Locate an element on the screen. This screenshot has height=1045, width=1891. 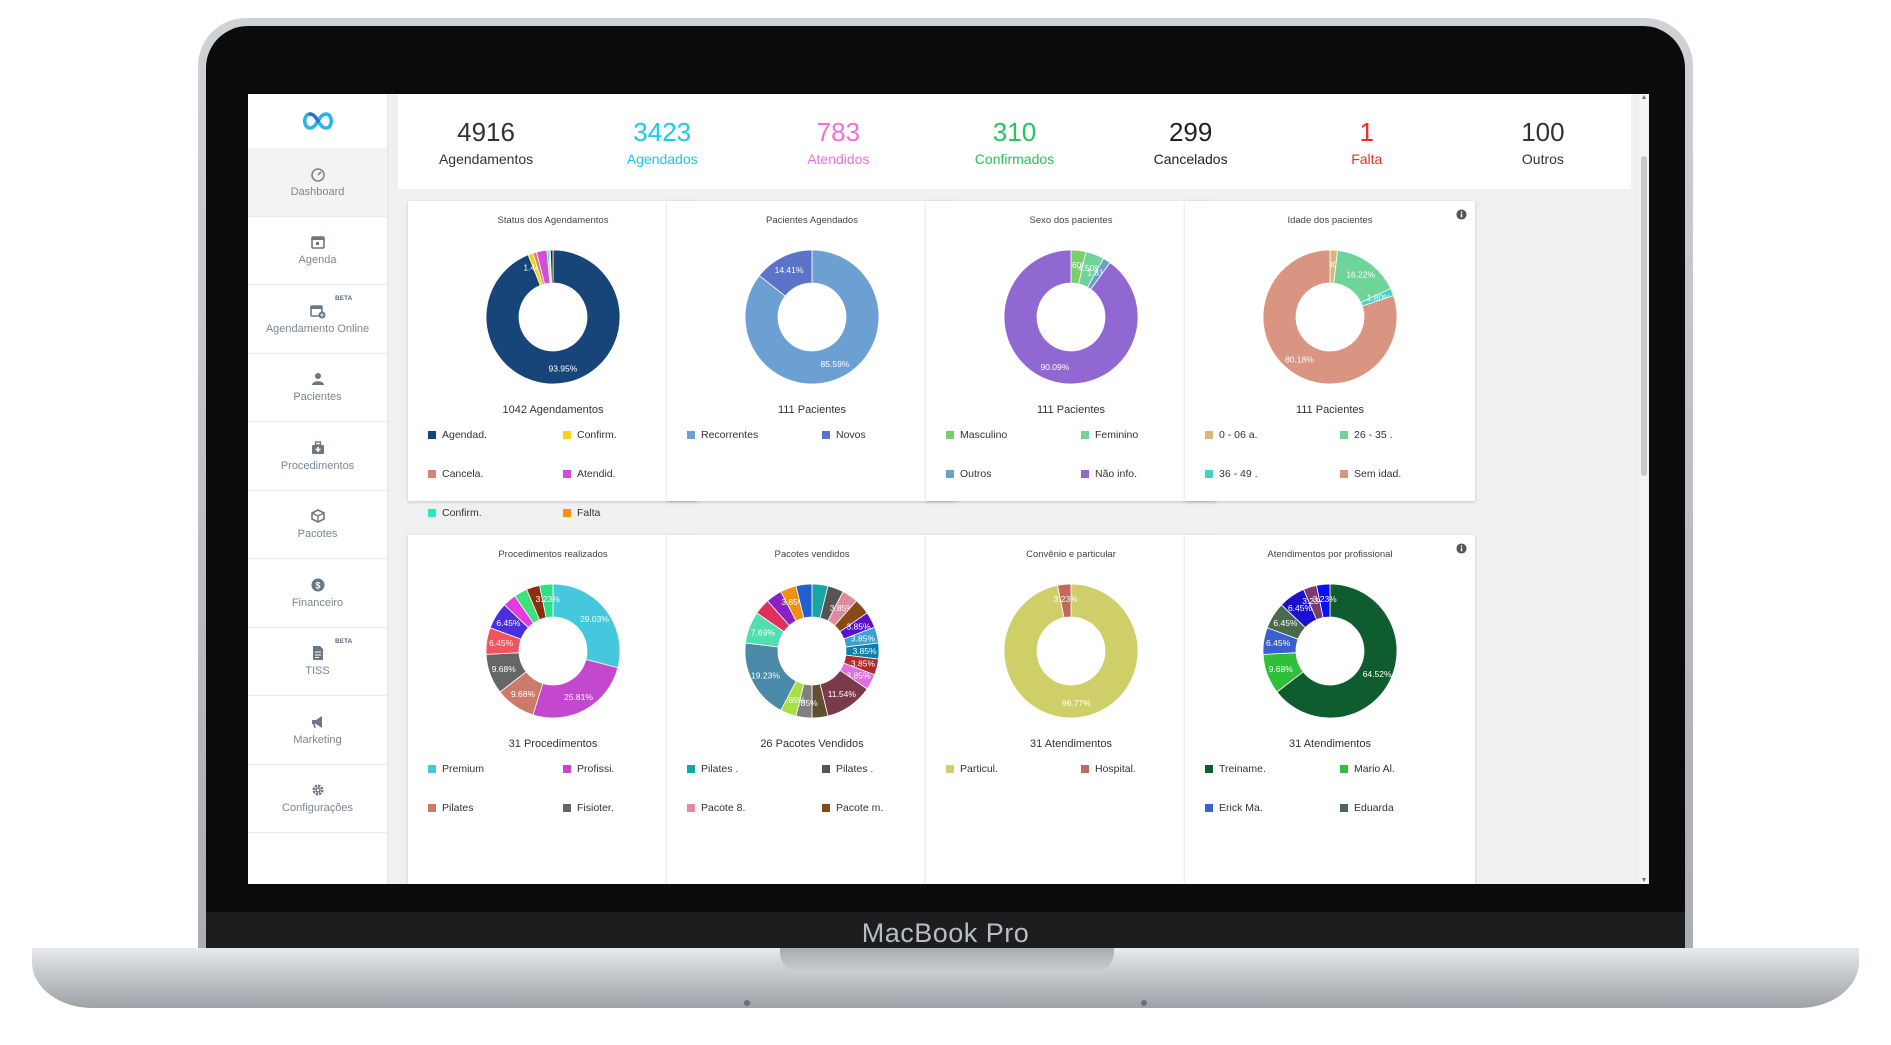
legend-item: Falta is located at coordinates (625, 513).